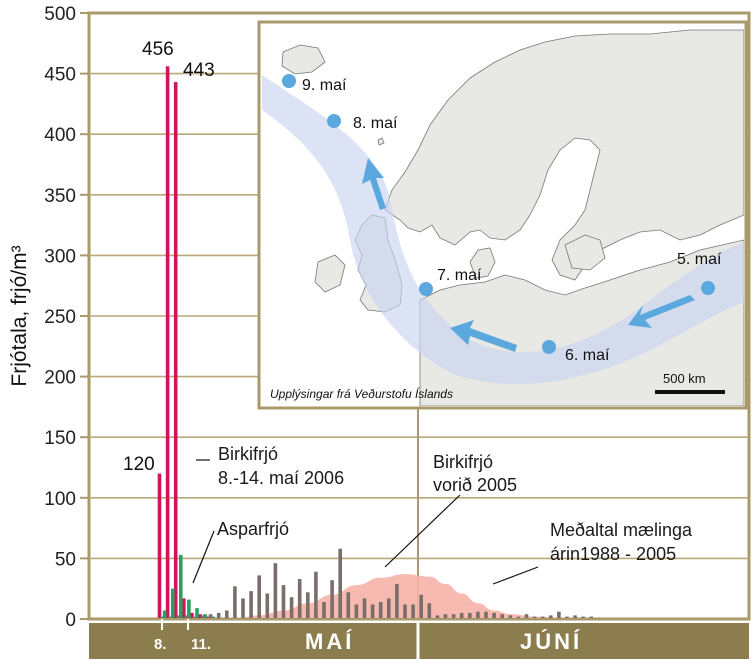  Describe the element at coordinates (334, 121) in the screenshot. I see `point-8-mai` at that location.